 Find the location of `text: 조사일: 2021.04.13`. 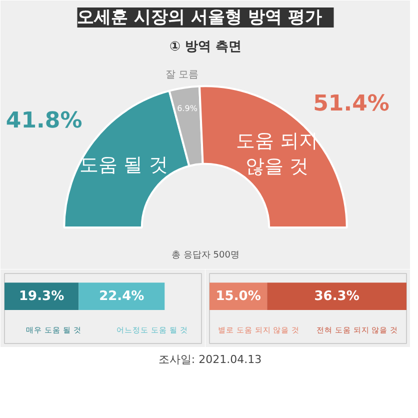

text: 조사일: 2021.04.13 is located at coordinates (210, 360).